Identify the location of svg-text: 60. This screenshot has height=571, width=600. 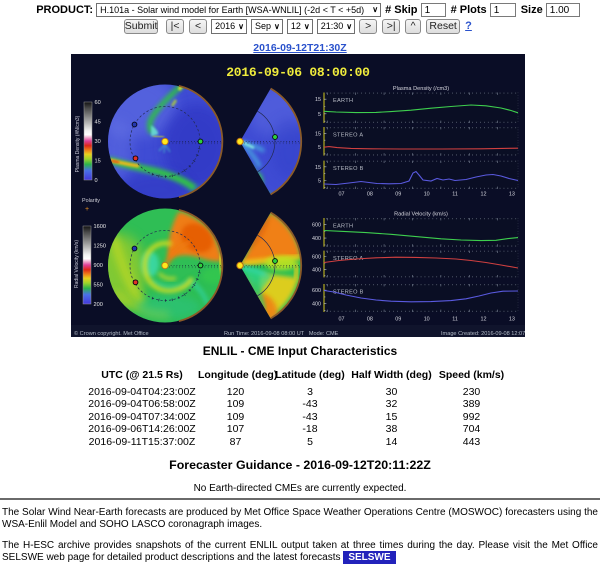
(98, 103).